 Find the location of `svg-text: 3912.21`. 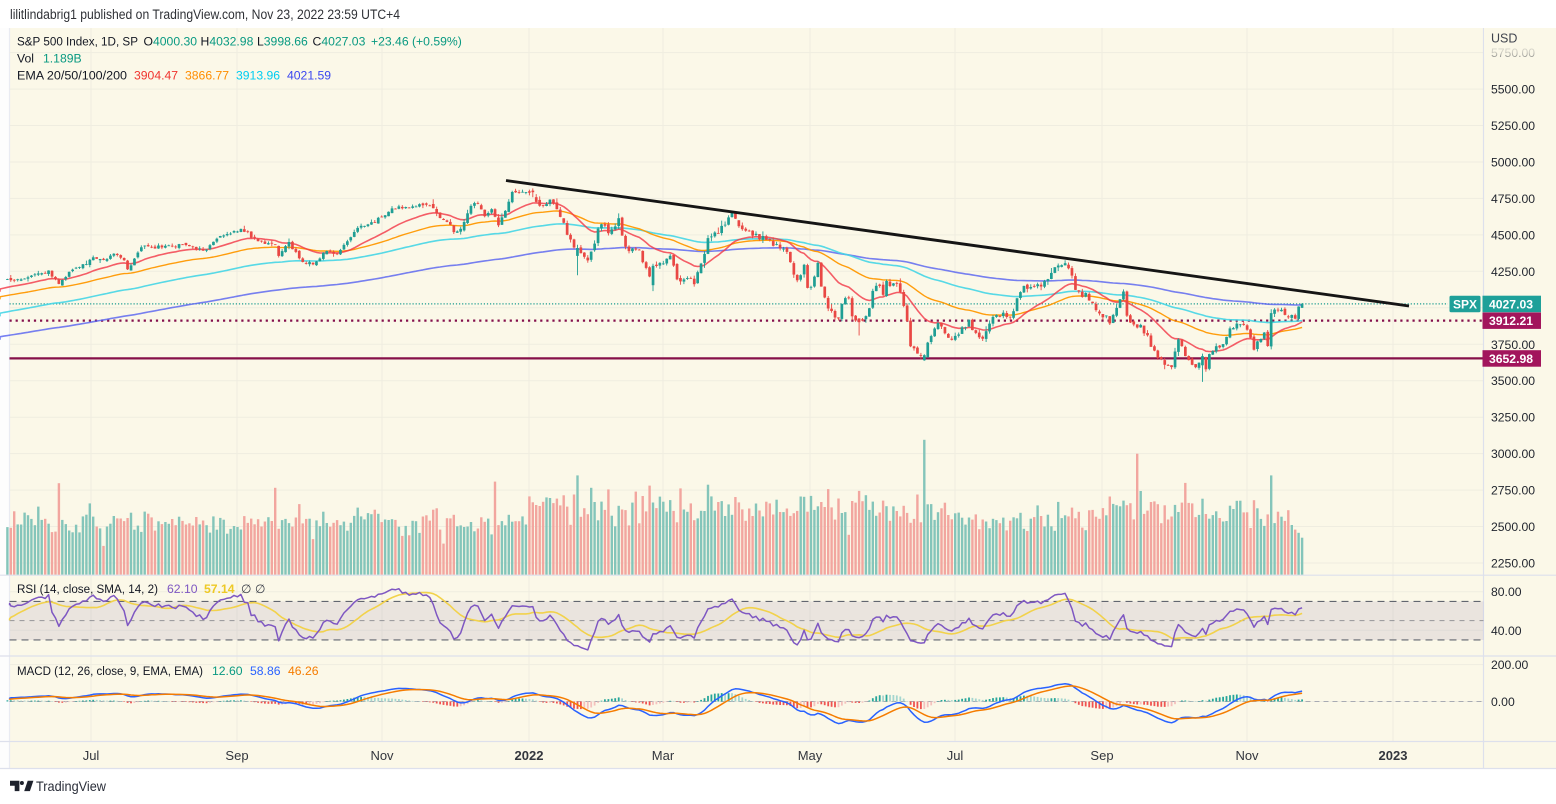

svg-text: 3912.21 is located at coordinates (1511, 321).